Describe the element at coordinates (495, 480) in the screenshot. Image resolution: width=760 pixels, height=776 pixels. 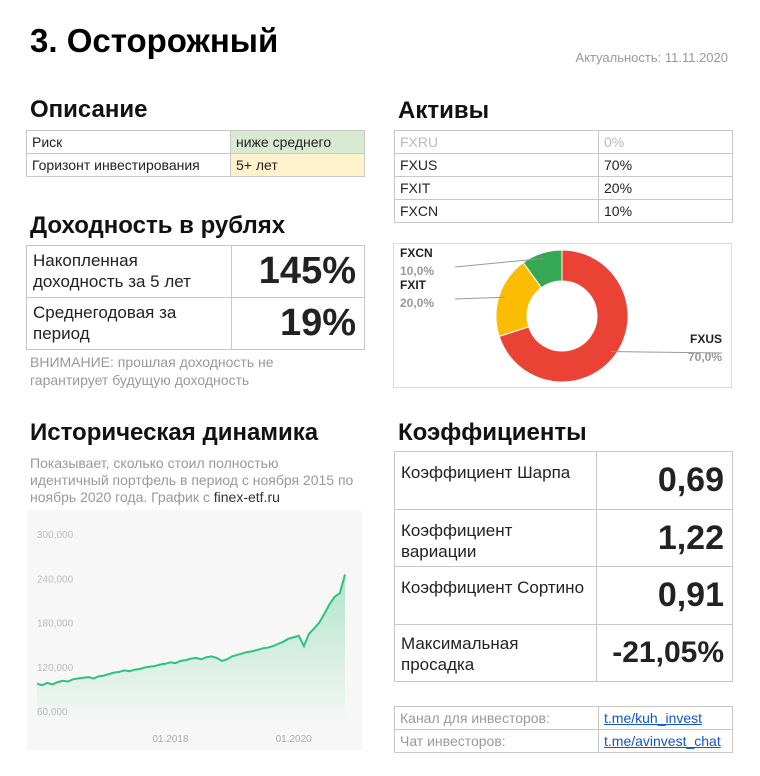
I see `cell: Коэффициент Шарпа` at that location.